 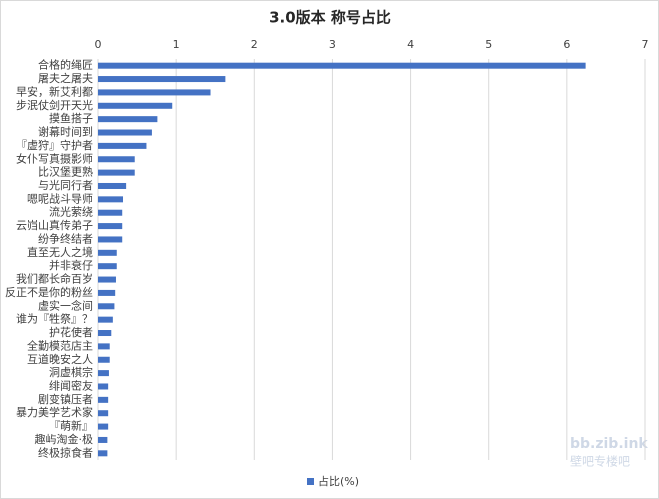 What do you see at coordinates (65, 185) in the screenshot?
I see `y-tick-label: 与光同行者` at bounding box center [65, 185].